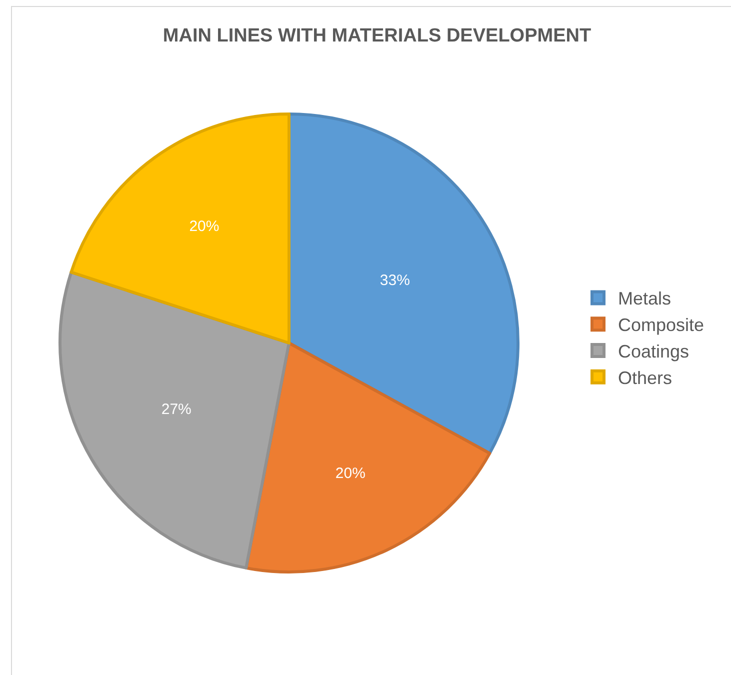 The width and height of the screenshot is (731, 675). Describe the element at coordinates (661, 325) in the screenshot. I see `legend-label: Composite` at that location.